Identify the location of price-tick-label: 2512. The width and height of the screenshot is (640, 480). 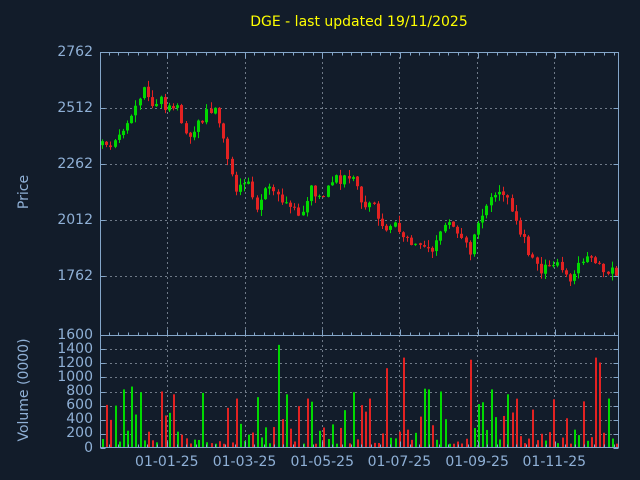
(75, 107).